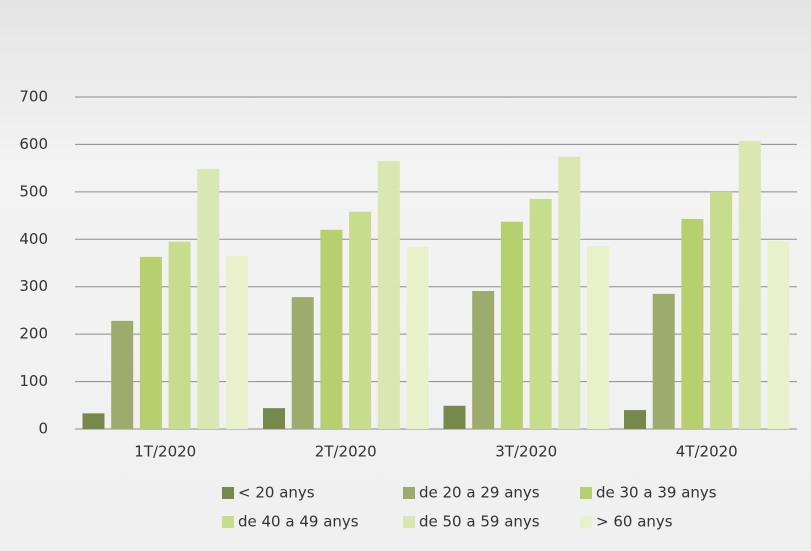 This screenshot has height=551, width=811. I want to click on legend-label: de 40 a 49 anys, so click(298, 522).